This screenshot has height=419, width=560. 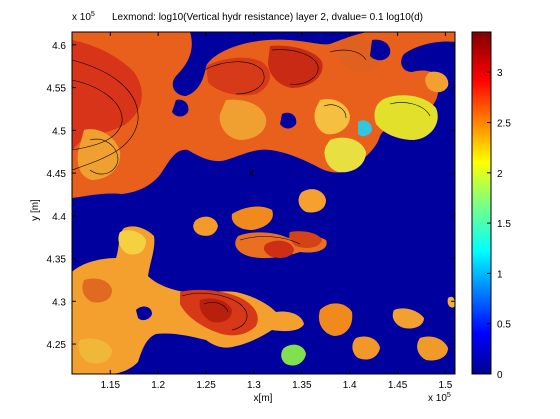 What do you see at coordinates (111, 385) in the screenshot?
I see `x-tick-label: 1.15` at bounding box center [111, 385].